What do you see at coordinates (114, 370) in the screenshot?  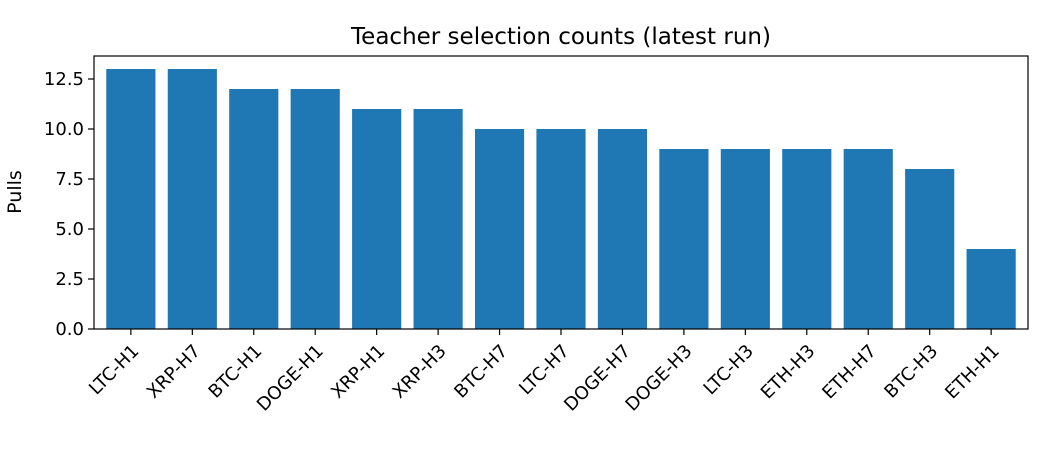 I see `x-tick-label: LTC-H1` at bounding box center [114, 370].